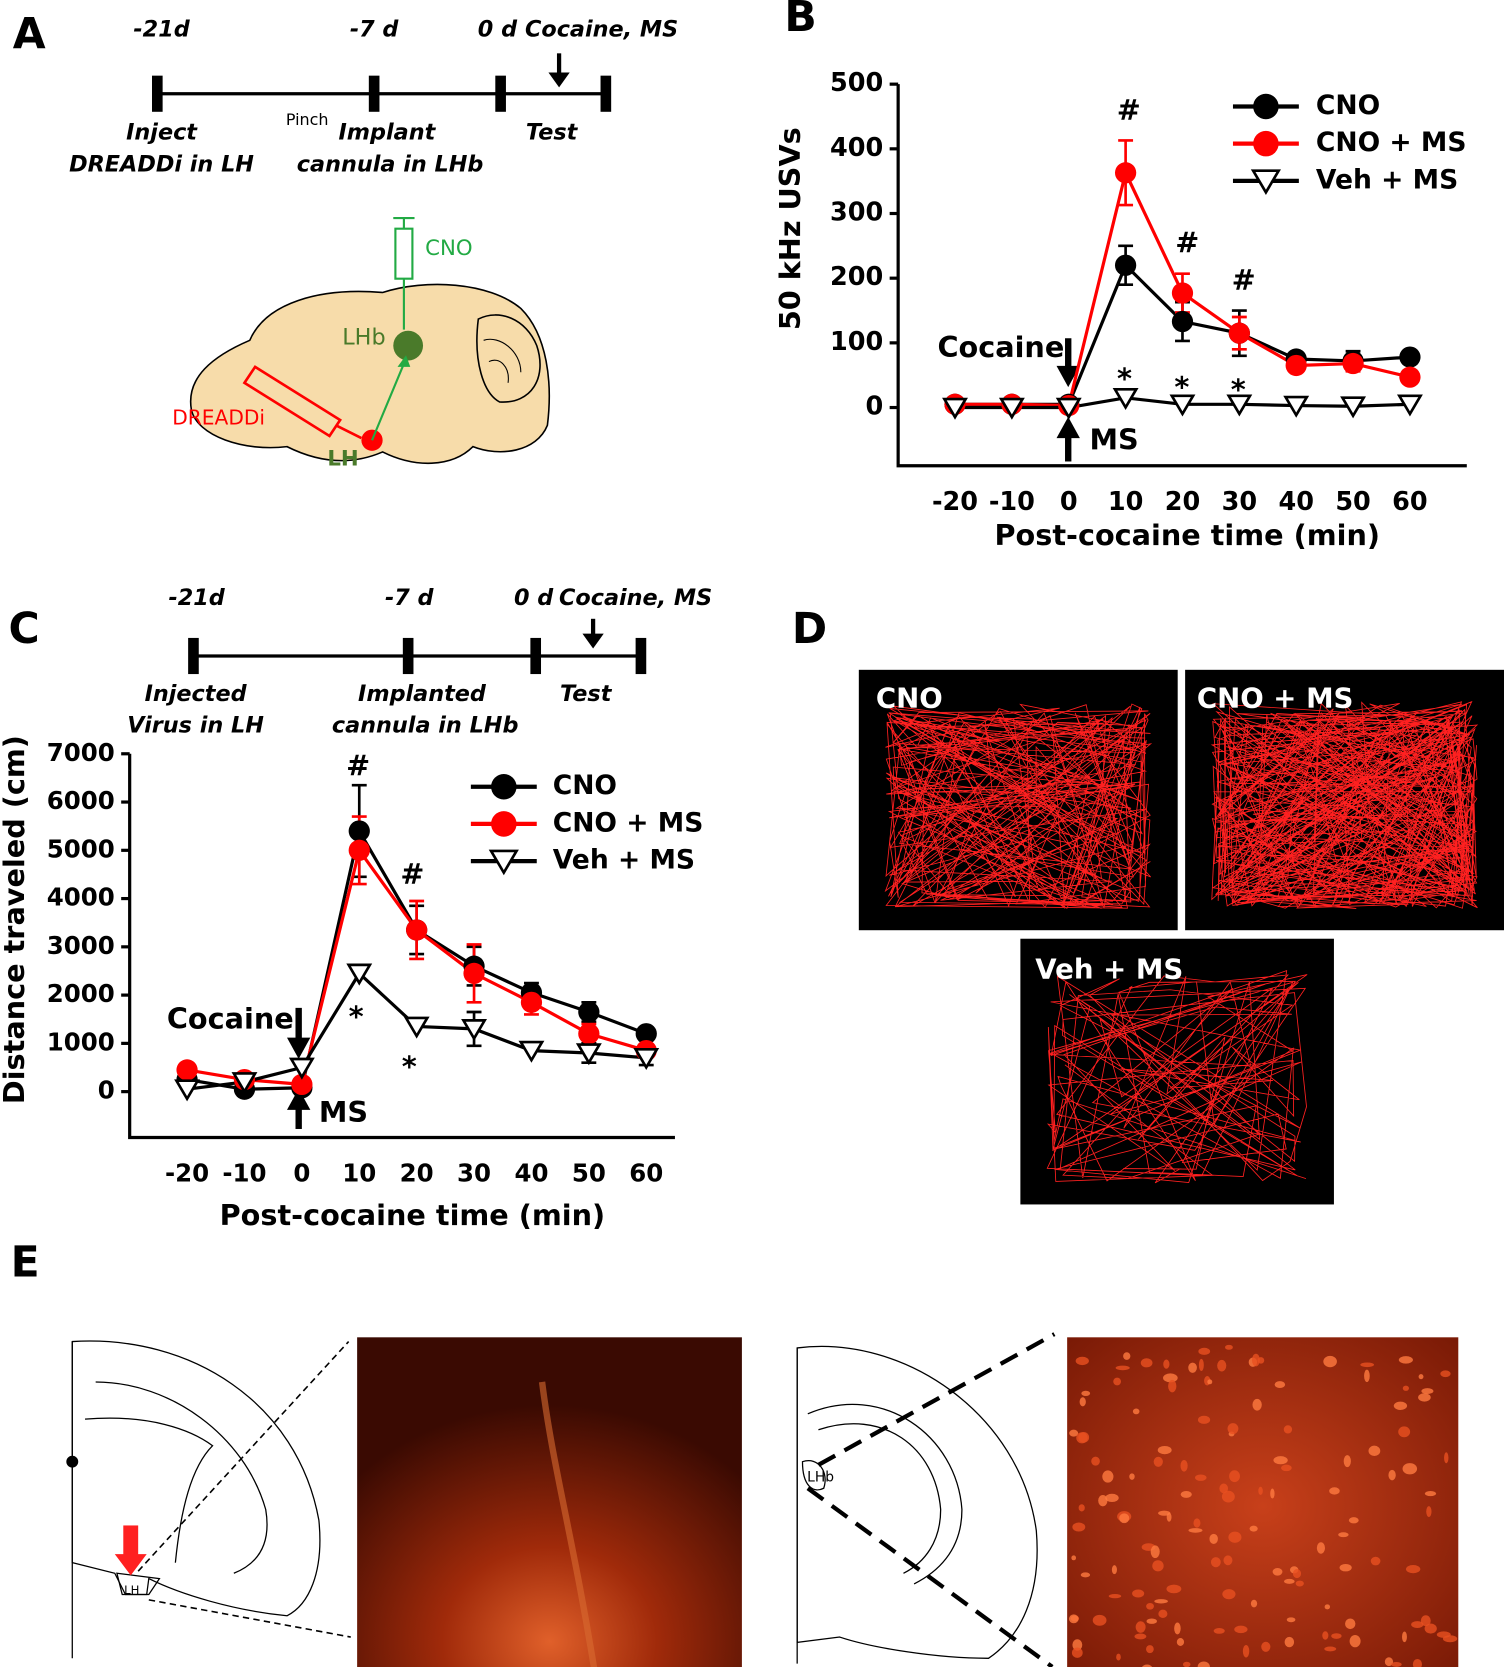 The height and width of the screenshot is (1667, 1504). I want to click on zoom-line, so click(243, 1456).